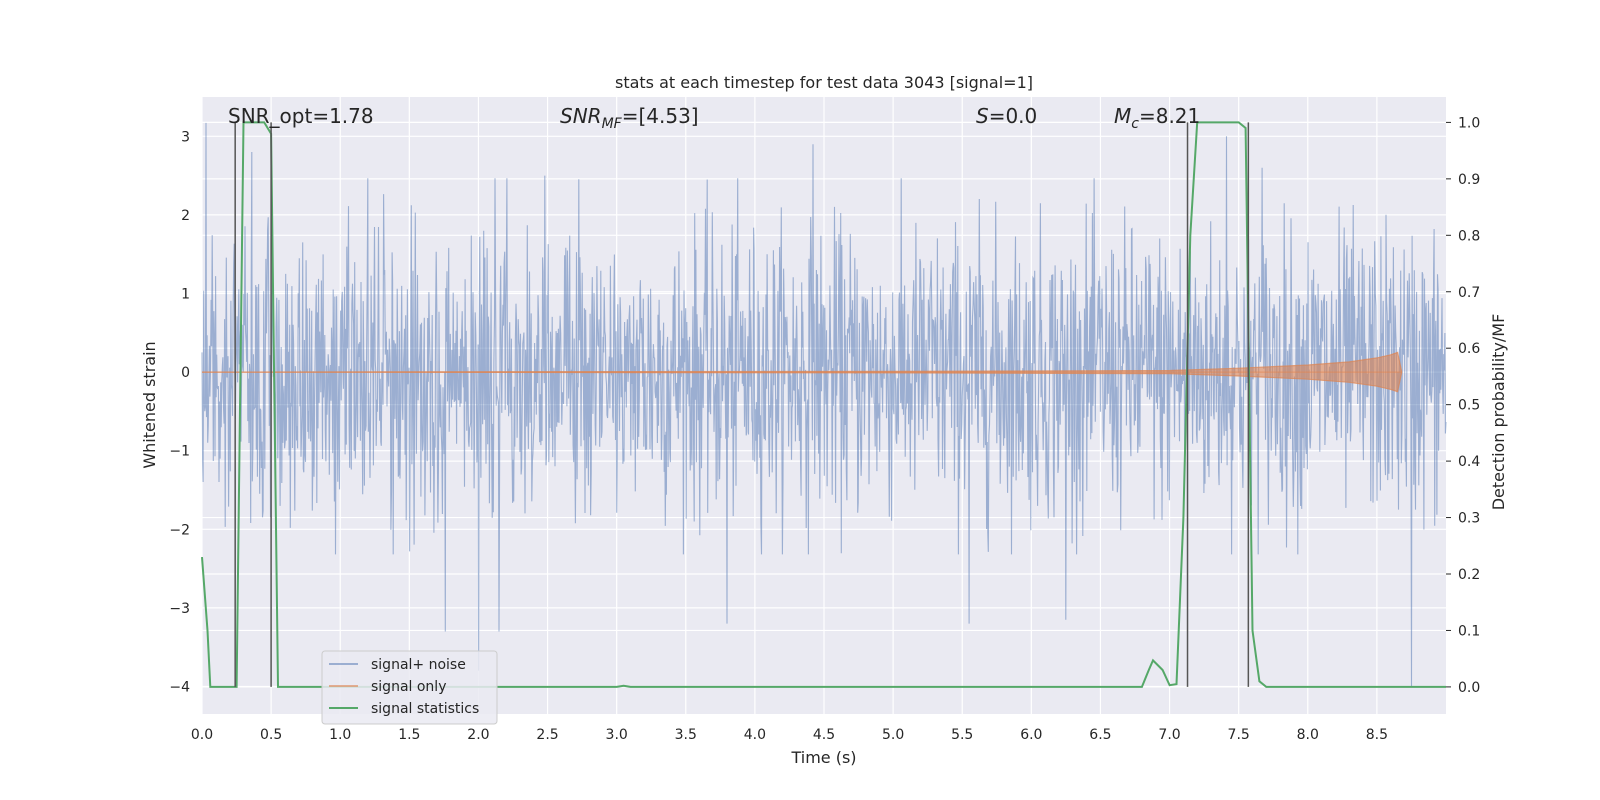  Describe the element at coordinates (185, 137) in the screenshot. I see `y-tick-label: 3` at that location.